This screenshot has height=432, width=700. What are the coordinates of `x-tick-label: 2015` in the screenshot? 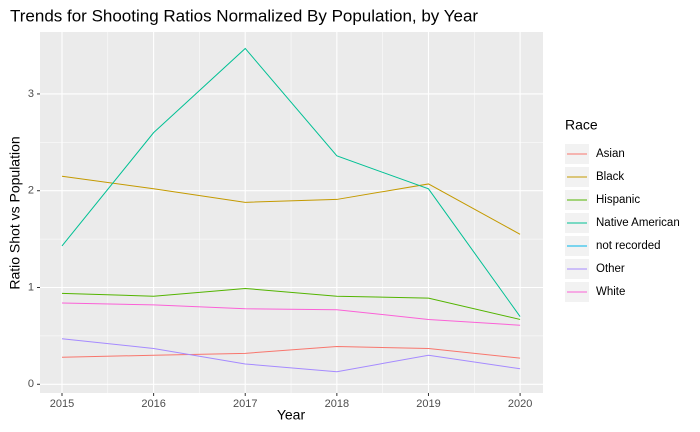 It's located at (62, 404).